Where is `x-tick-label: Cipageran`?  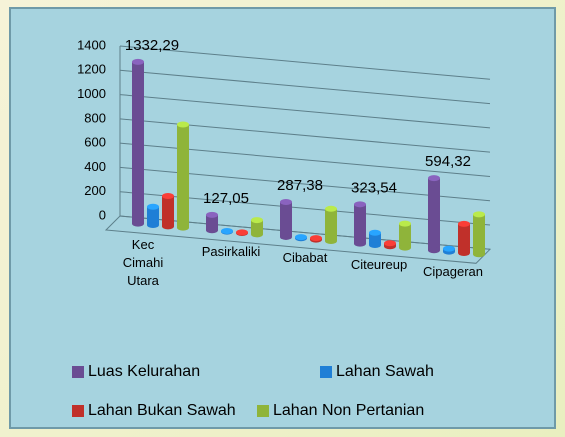 x-tick-label: Cipageran is located at coordinates (453, 271).